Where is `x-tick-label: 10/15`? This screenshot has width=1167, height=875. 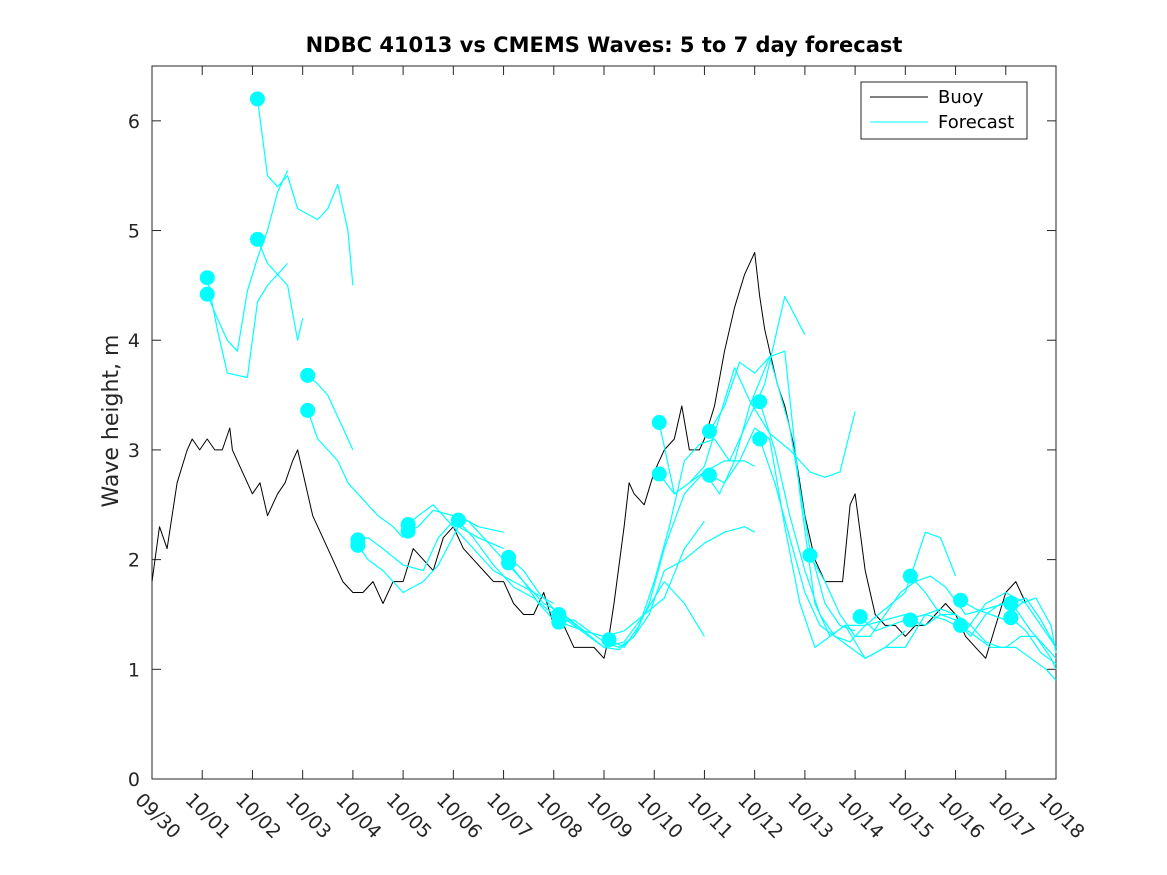
x-tick-label: 10/15 is located at coordinates (911, 816).